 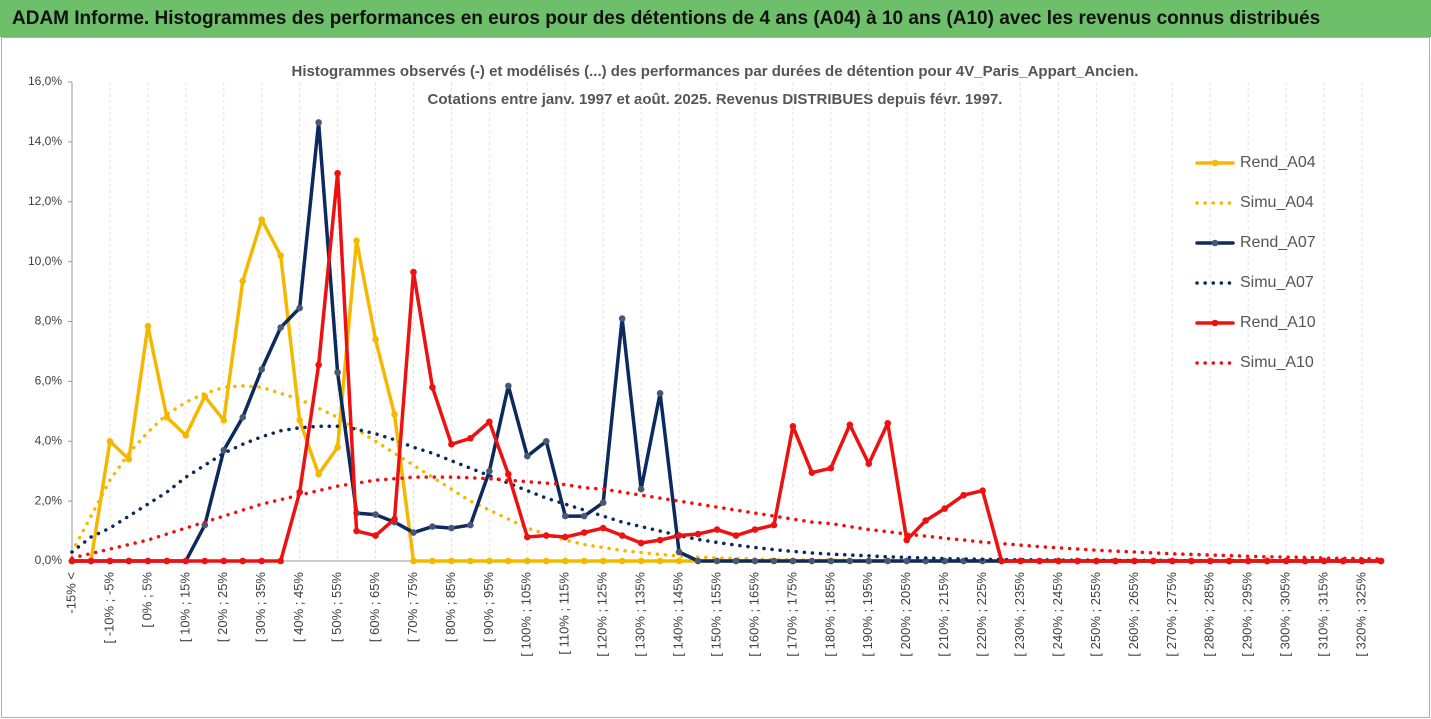 I want to click on x-tick-label: [ 230% ; 235%, so click(x=1019, y=614).